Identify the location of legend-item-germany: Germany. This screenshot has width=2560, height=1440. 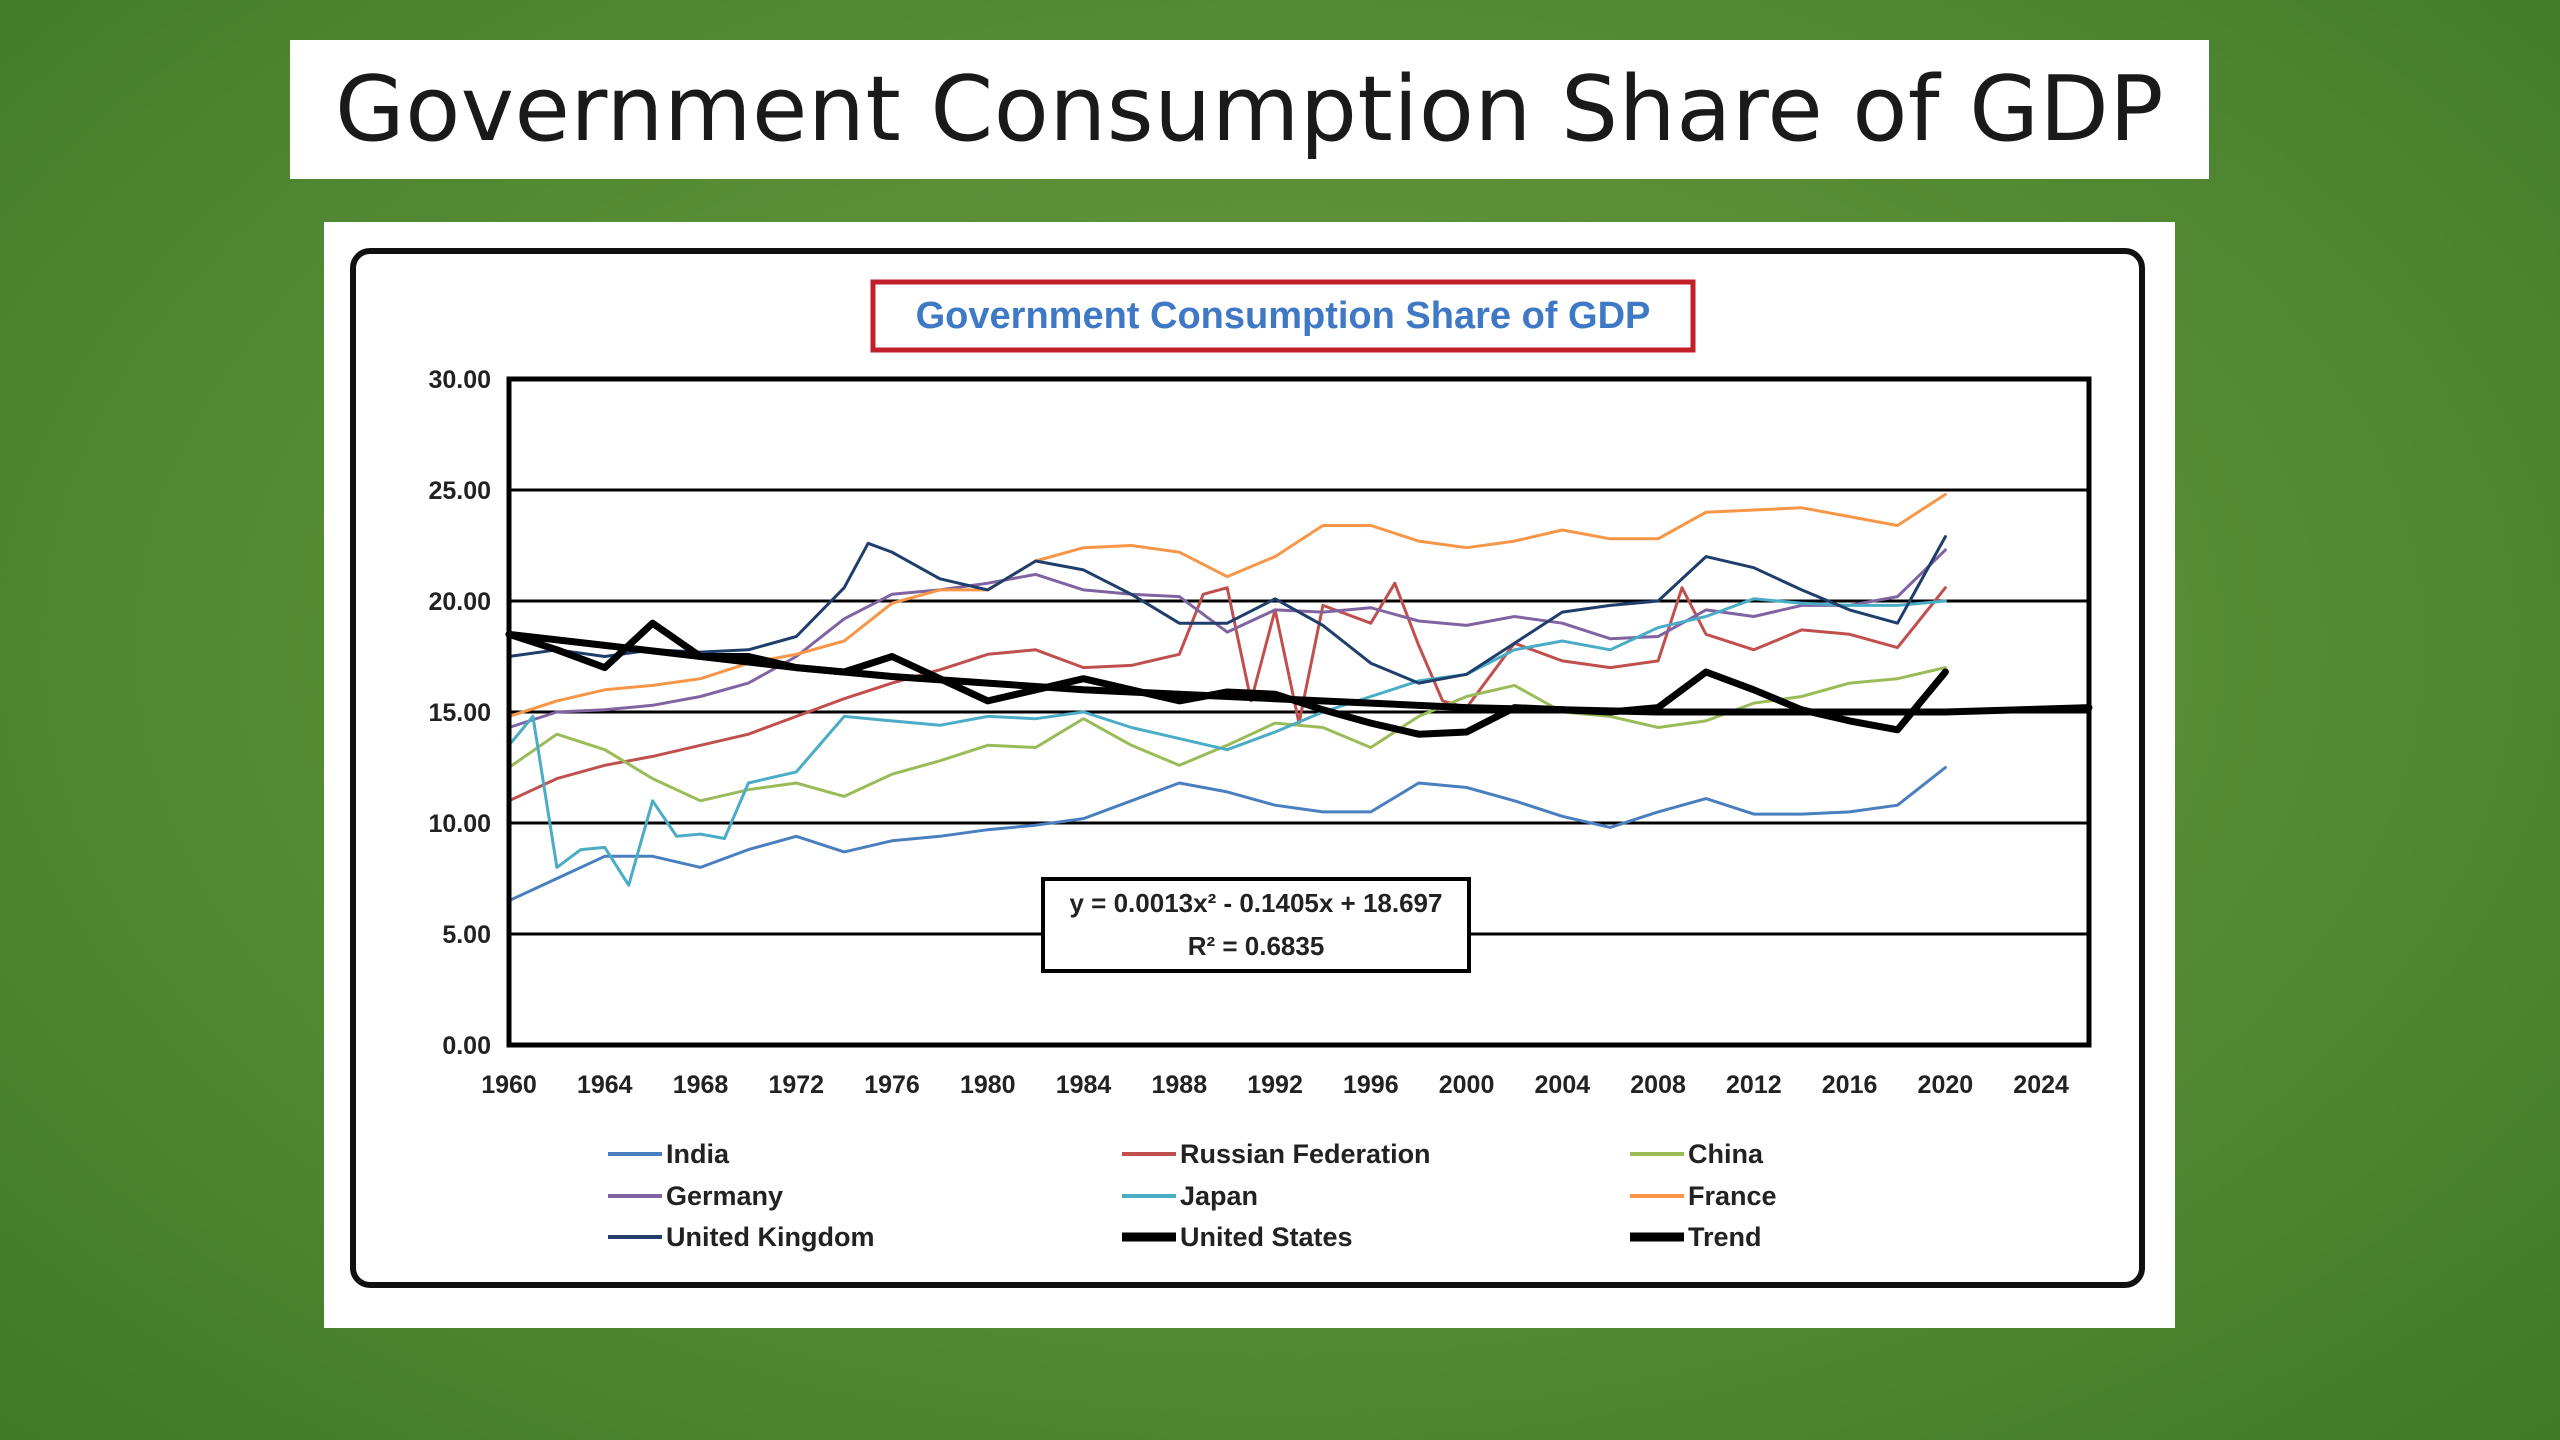
(695, 1196).